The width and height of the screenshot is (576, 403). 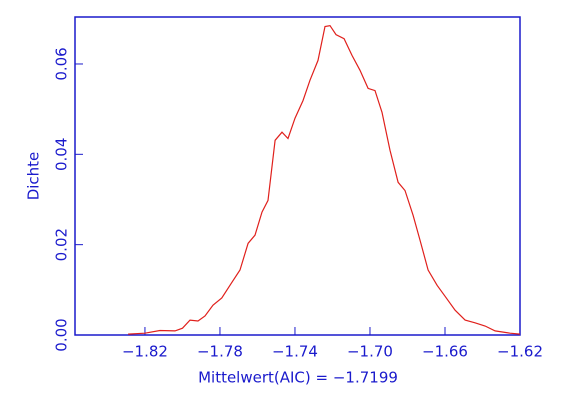 I want to click on y-axis-label: Dichte, so click(x=34, y=176).